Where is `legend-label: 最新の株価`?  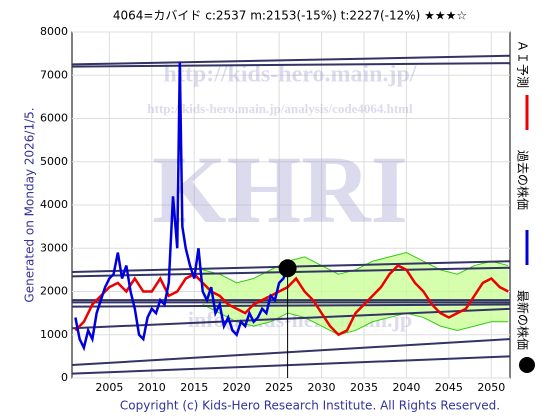 legend-label: 最新の株価 is located at coordinates (523, 320).